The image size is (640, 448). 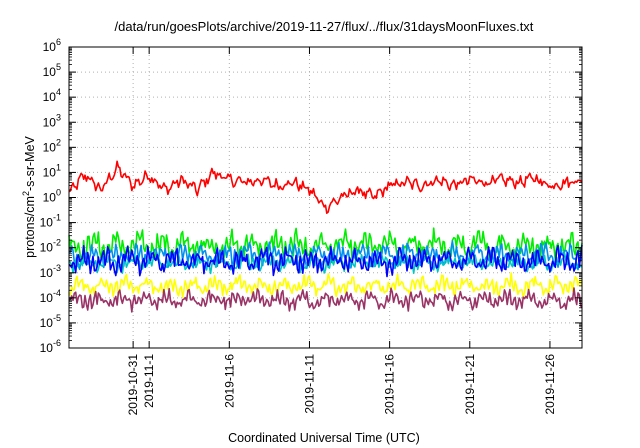 I want to click on x-tick-label: 2019-11-21, so click(x=470, y=384).